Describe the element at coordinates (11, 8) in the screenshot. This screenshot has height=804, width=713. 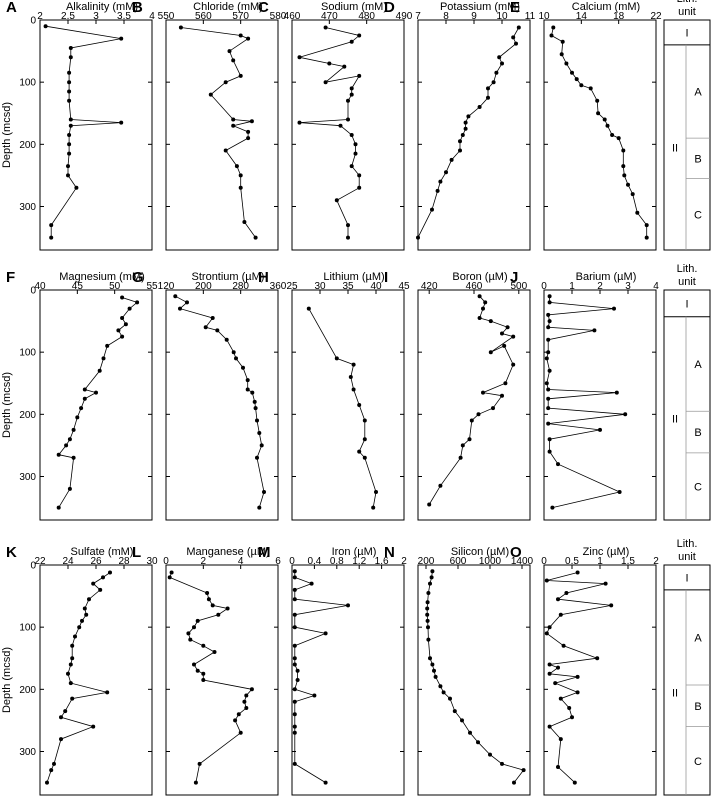
I see `panel-letter: A` at that location.